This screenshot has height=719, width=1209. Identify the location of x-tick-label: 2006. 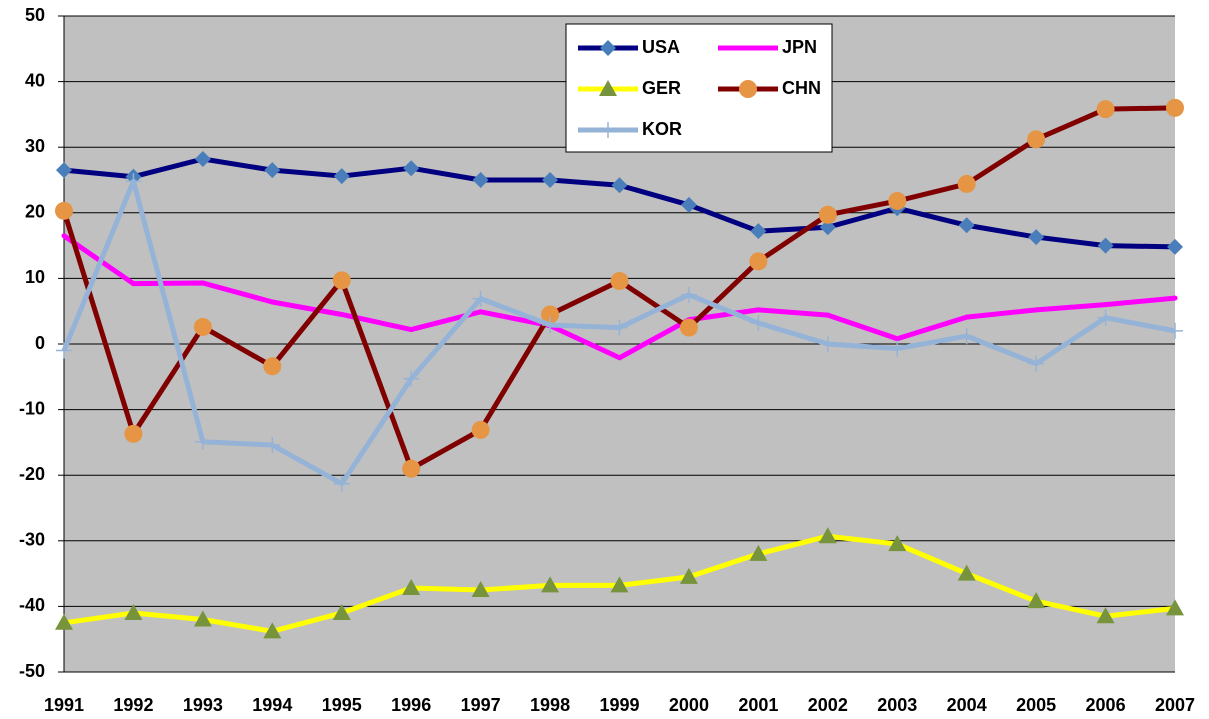
(1106, 705).